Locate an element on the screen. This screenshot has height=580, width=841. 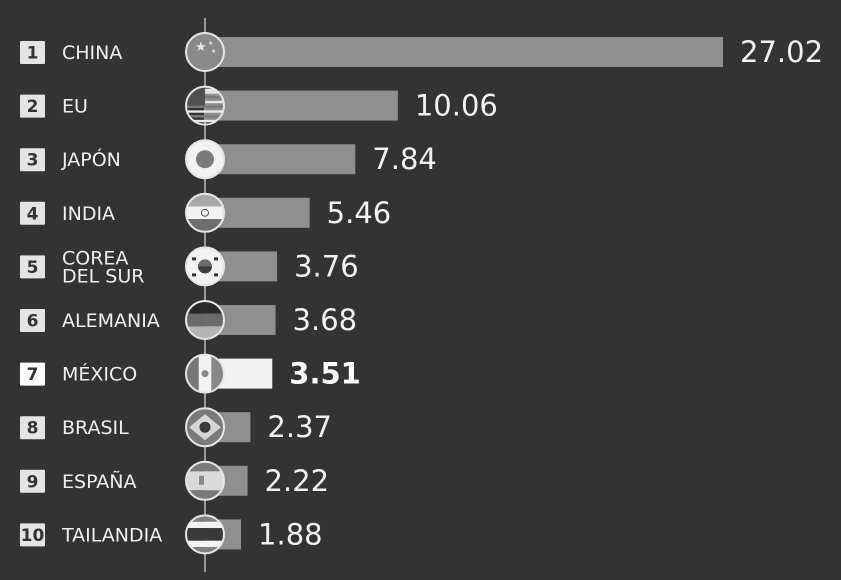
chart-row: 1 CHINA 27.02 is located at coordinates (421, 52).